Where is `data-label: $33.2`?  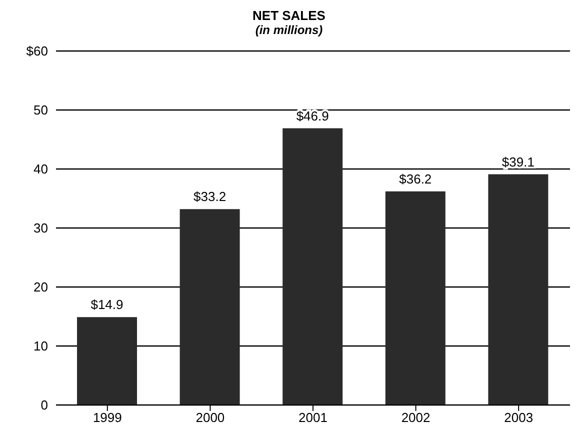
data-label: $33.2 is located at coordinates (210, 196).